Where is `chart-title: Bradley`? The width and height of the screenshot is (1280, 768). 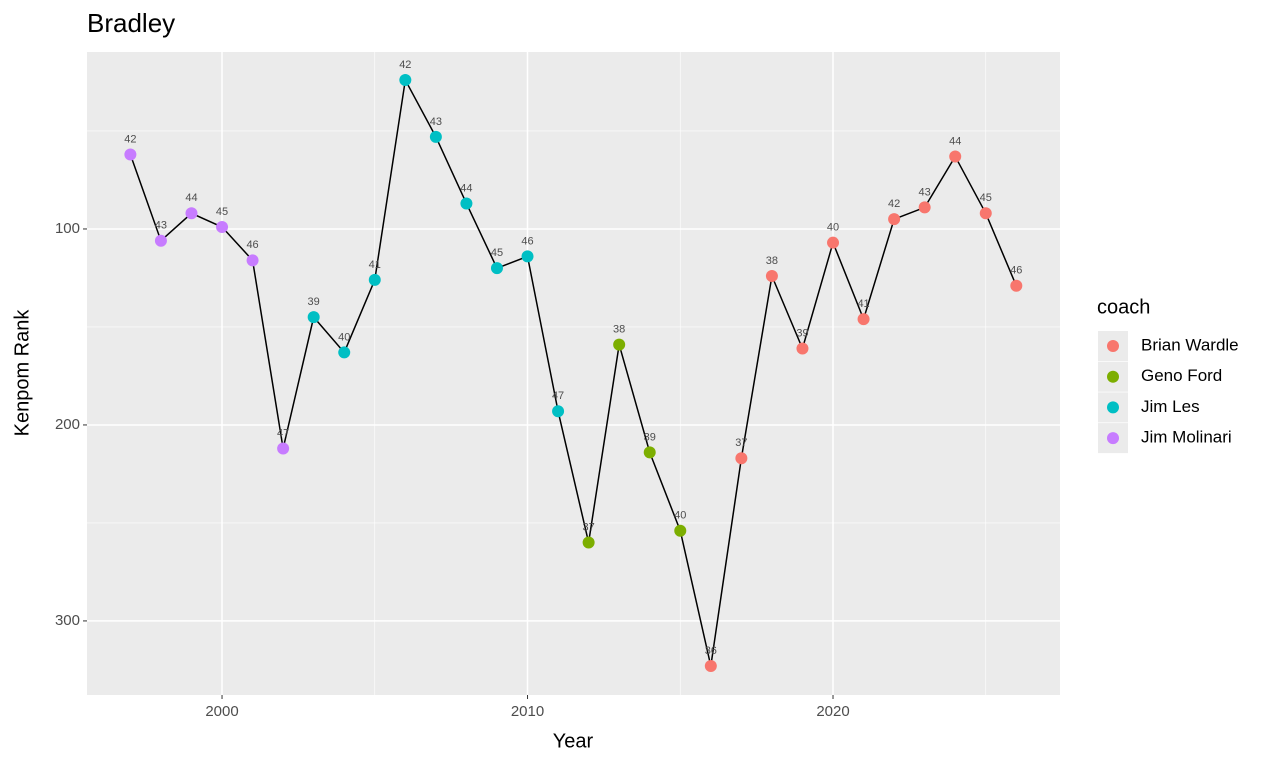
chart-title: Bradley is located at coordinates (131, 23).